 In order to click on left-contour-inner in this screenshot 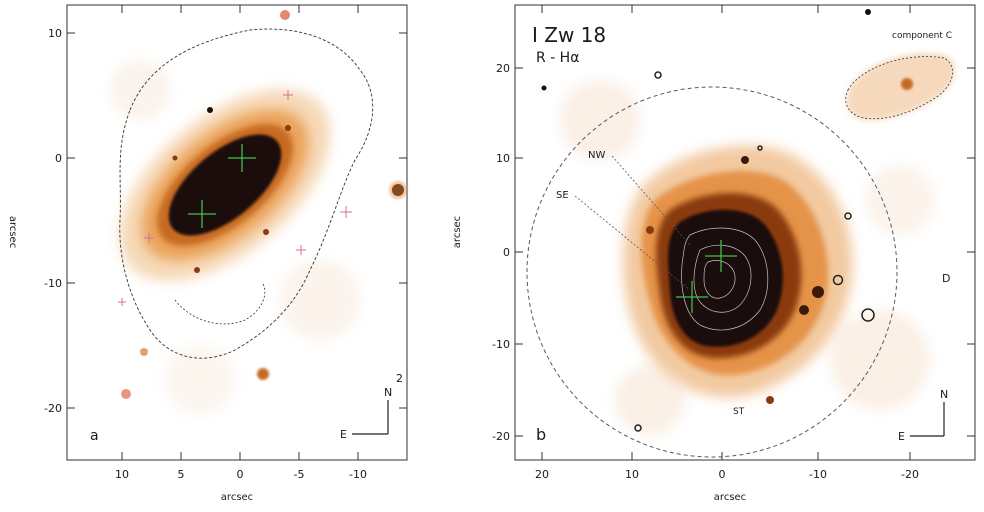, I will do `click(220, 303)`.